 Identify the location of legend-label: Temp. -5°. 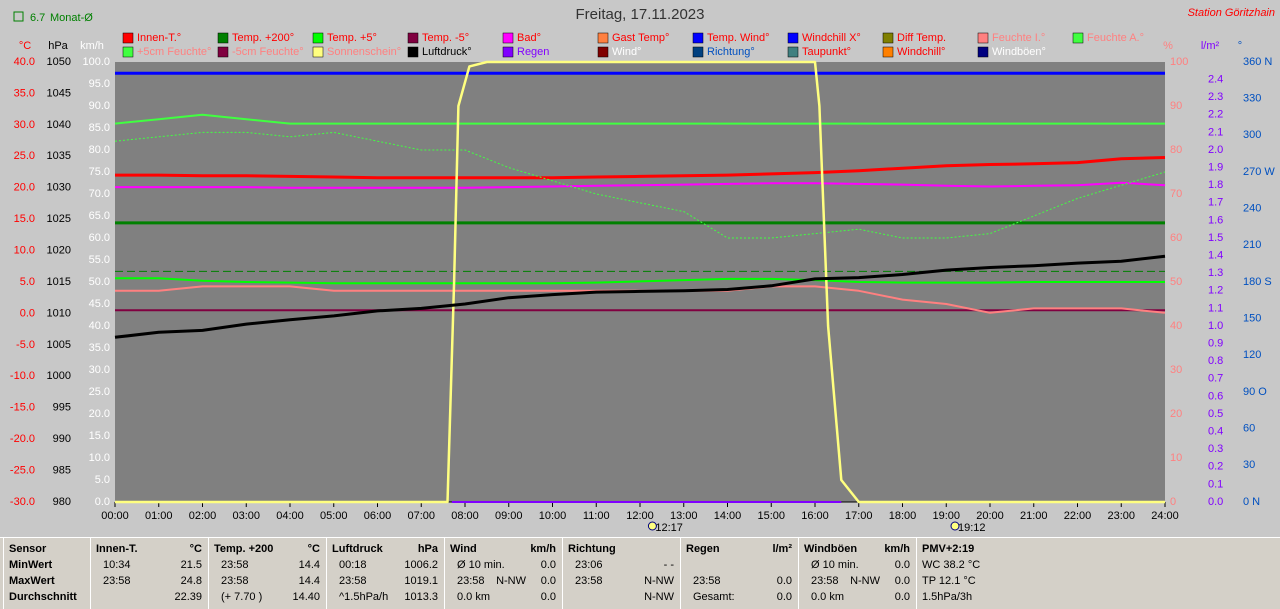
(445, 38).